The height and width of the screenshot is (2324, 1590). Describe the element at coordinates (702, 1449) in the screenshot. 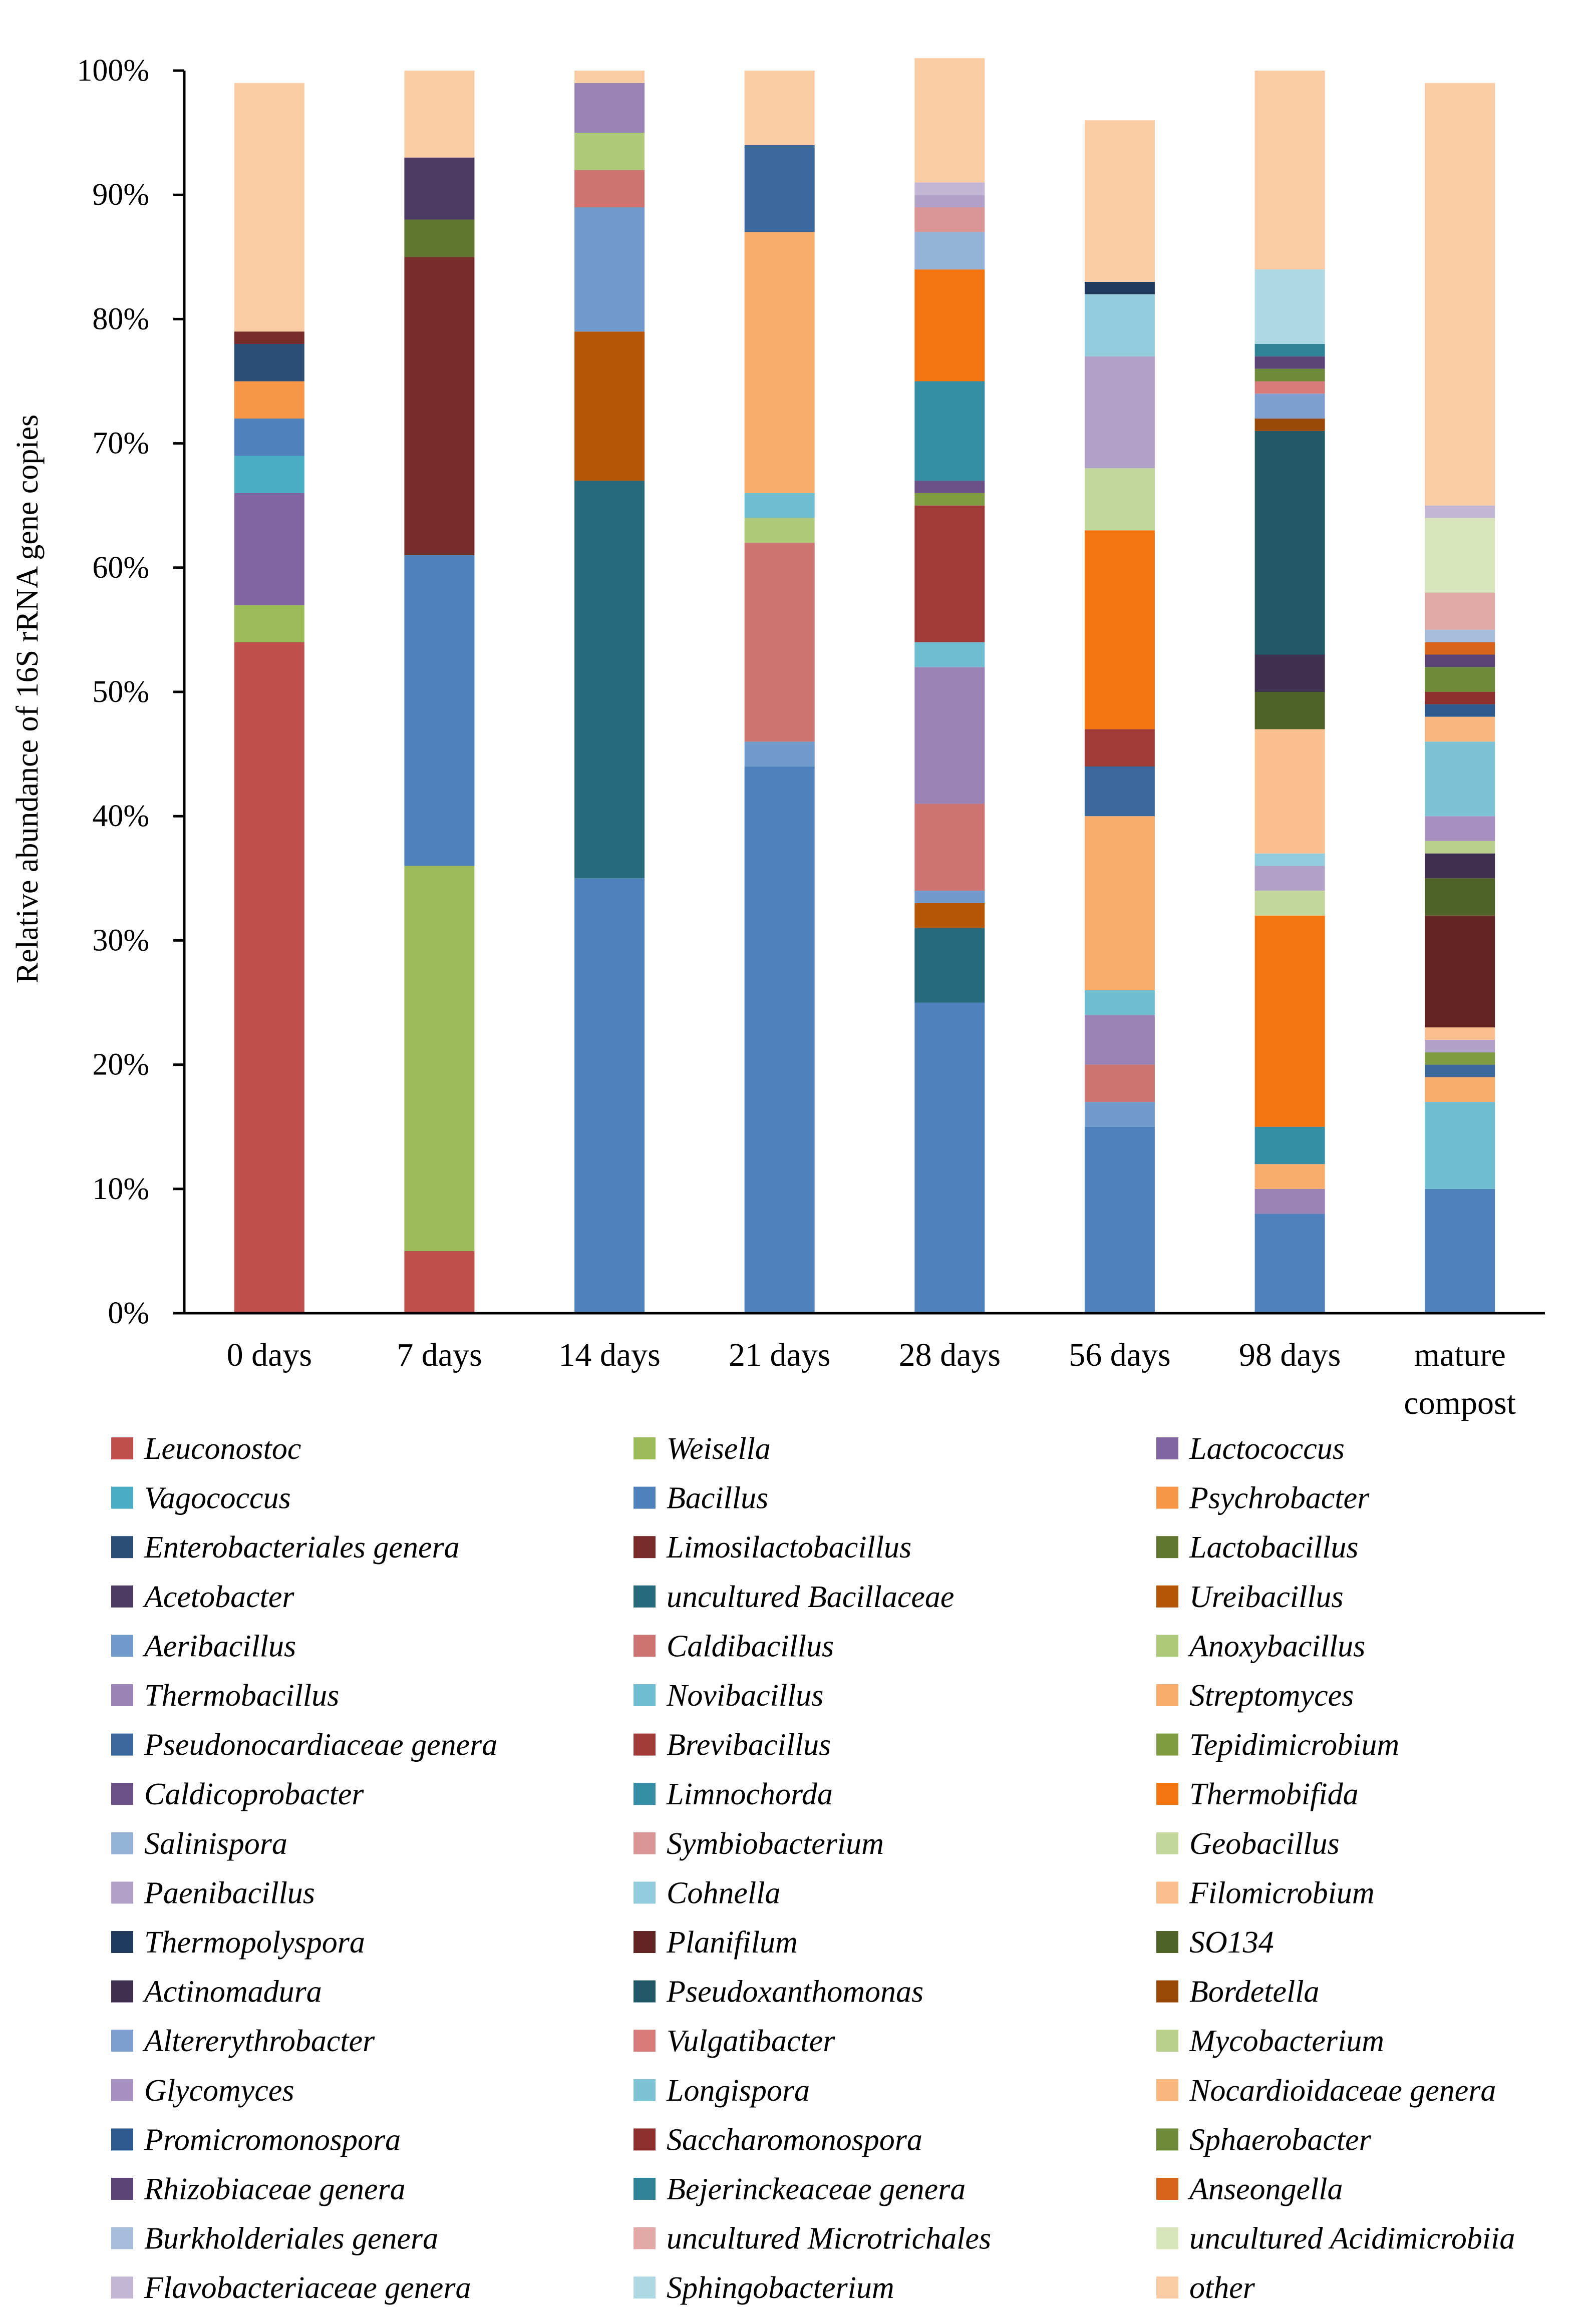

I see `legend-entry: Weisella` at that location.